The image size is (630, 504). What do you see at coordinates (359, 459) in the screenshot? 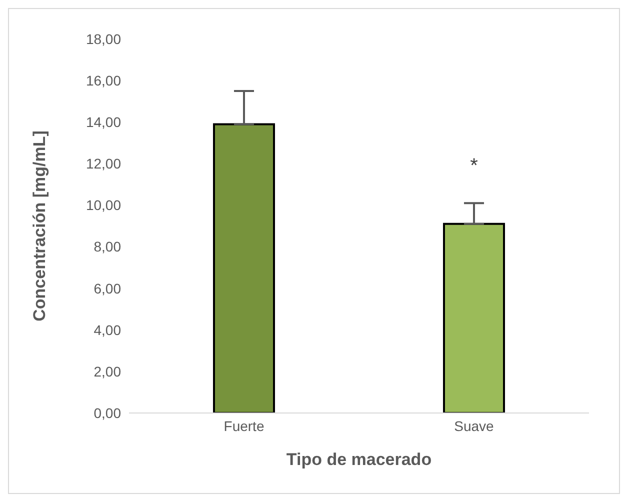
I see `x-axis-title: Tipo de macerado` at bounding box center [359, 459].